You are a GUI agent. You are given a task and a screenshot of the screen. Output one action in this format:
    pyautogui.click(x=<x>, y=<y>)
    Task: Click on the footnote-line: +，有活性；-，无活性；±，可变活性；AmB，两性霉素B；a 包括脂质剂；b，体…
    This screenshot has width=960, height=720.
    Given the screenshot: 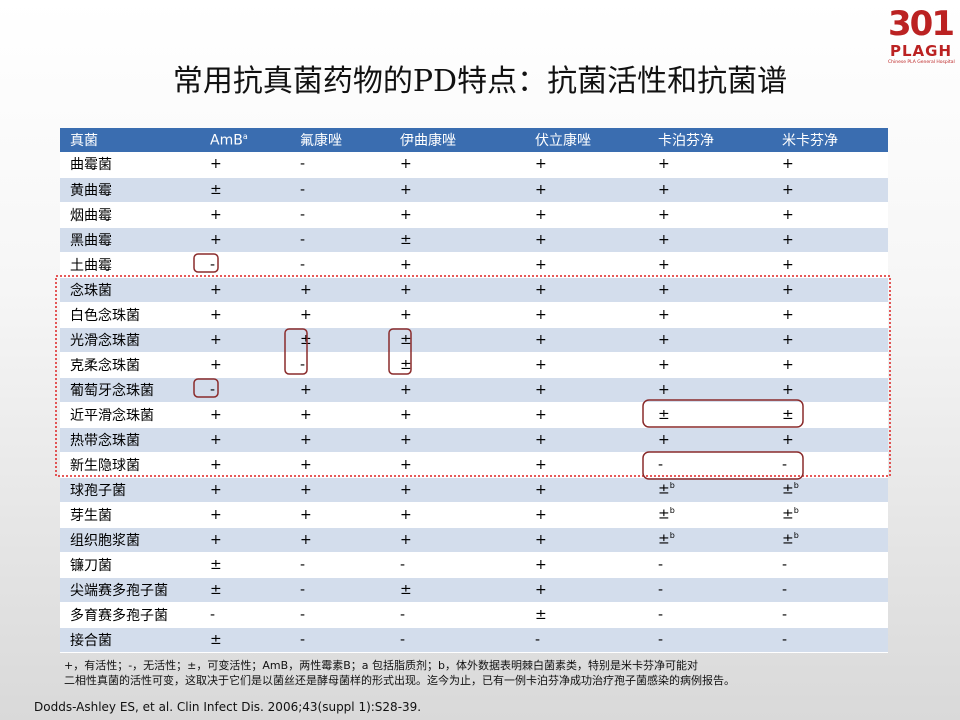 What is the action you would take?
    pyautogui.click(x=381, y=665)
    